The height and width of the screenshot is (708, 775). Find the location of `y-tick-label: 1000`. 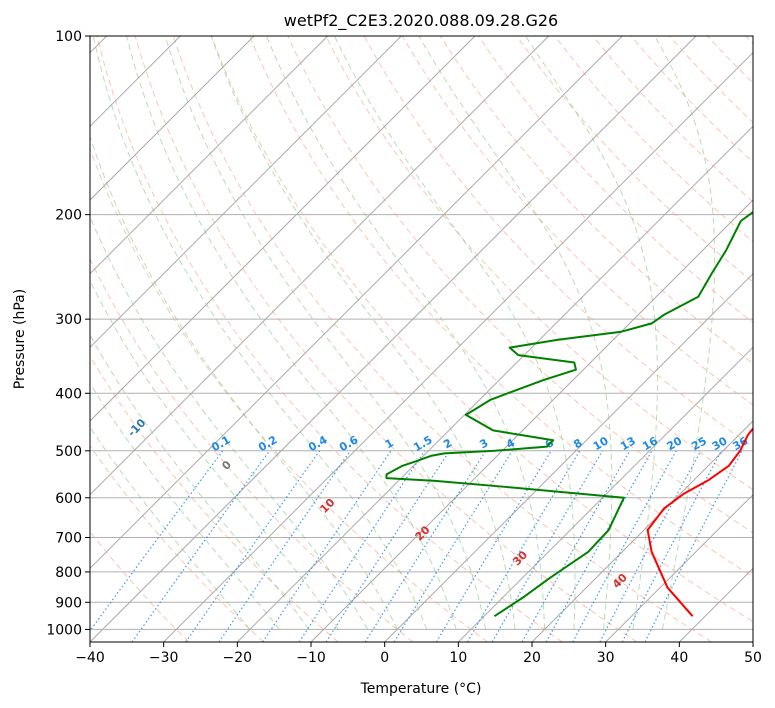

y-tick-label: 1000 is located at coordinates (64, 630).